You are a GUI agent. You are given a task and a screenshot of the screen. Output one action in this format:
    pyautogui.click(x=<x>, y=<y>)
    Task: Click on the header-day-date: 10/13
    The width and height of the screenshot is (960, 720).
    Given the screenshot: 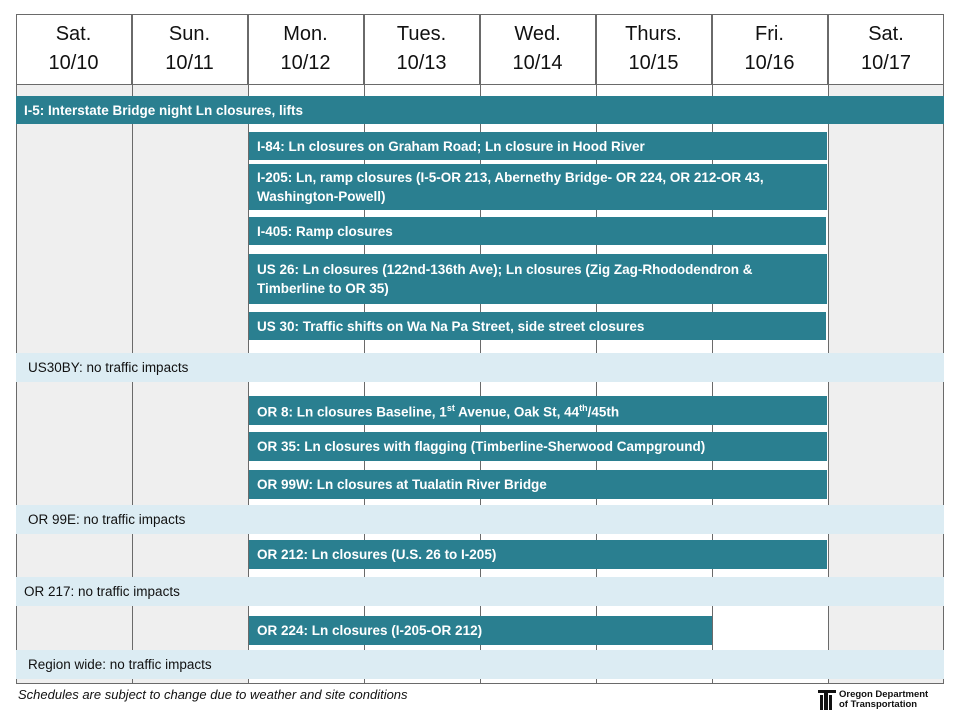 What is the action you would take?
    pyautogui.click(x=421, y=63)
    